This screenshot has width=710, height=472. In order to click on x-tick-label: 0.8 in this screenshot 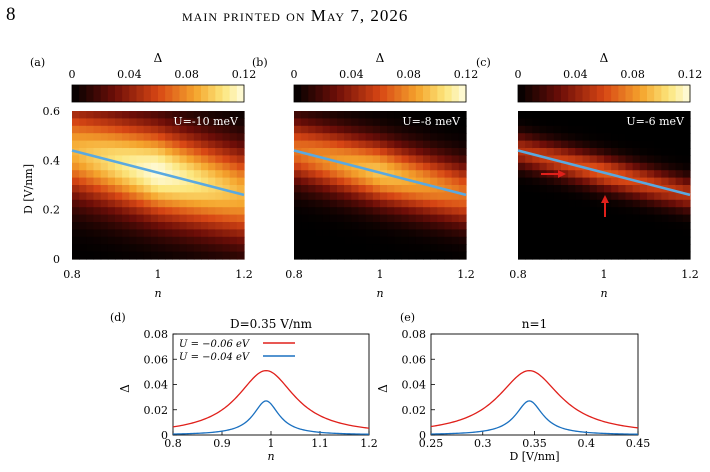, I will do `click(72, 274)`.